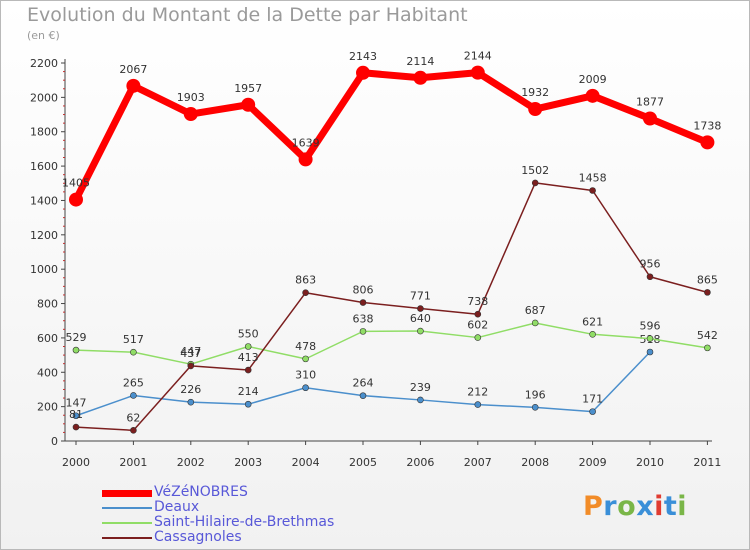  Describe the element at coordinates (363, 56) in the screenshot. I see `data-label: 2143` at that location.